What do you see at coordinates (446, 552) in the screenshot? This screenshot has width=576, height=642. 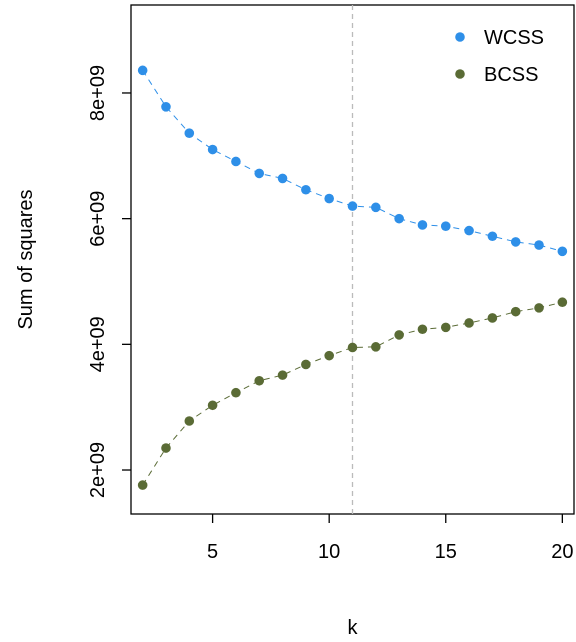 I see `x-tick-label: 15` at bounding box center [446, 552].